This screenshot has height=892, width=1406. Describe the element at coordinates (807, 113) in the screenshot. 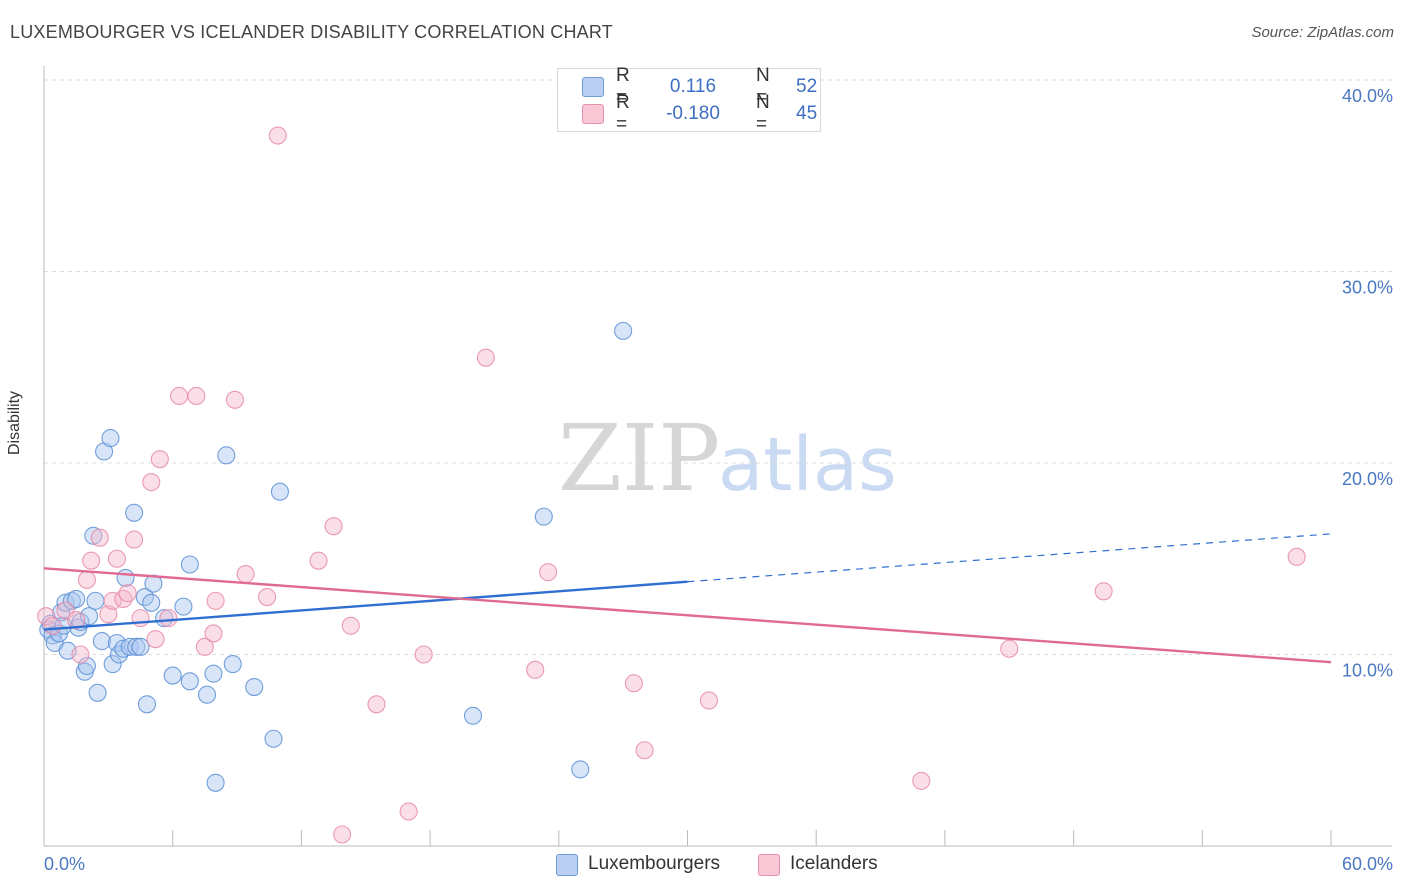

I see `n-value: 45` at that location.